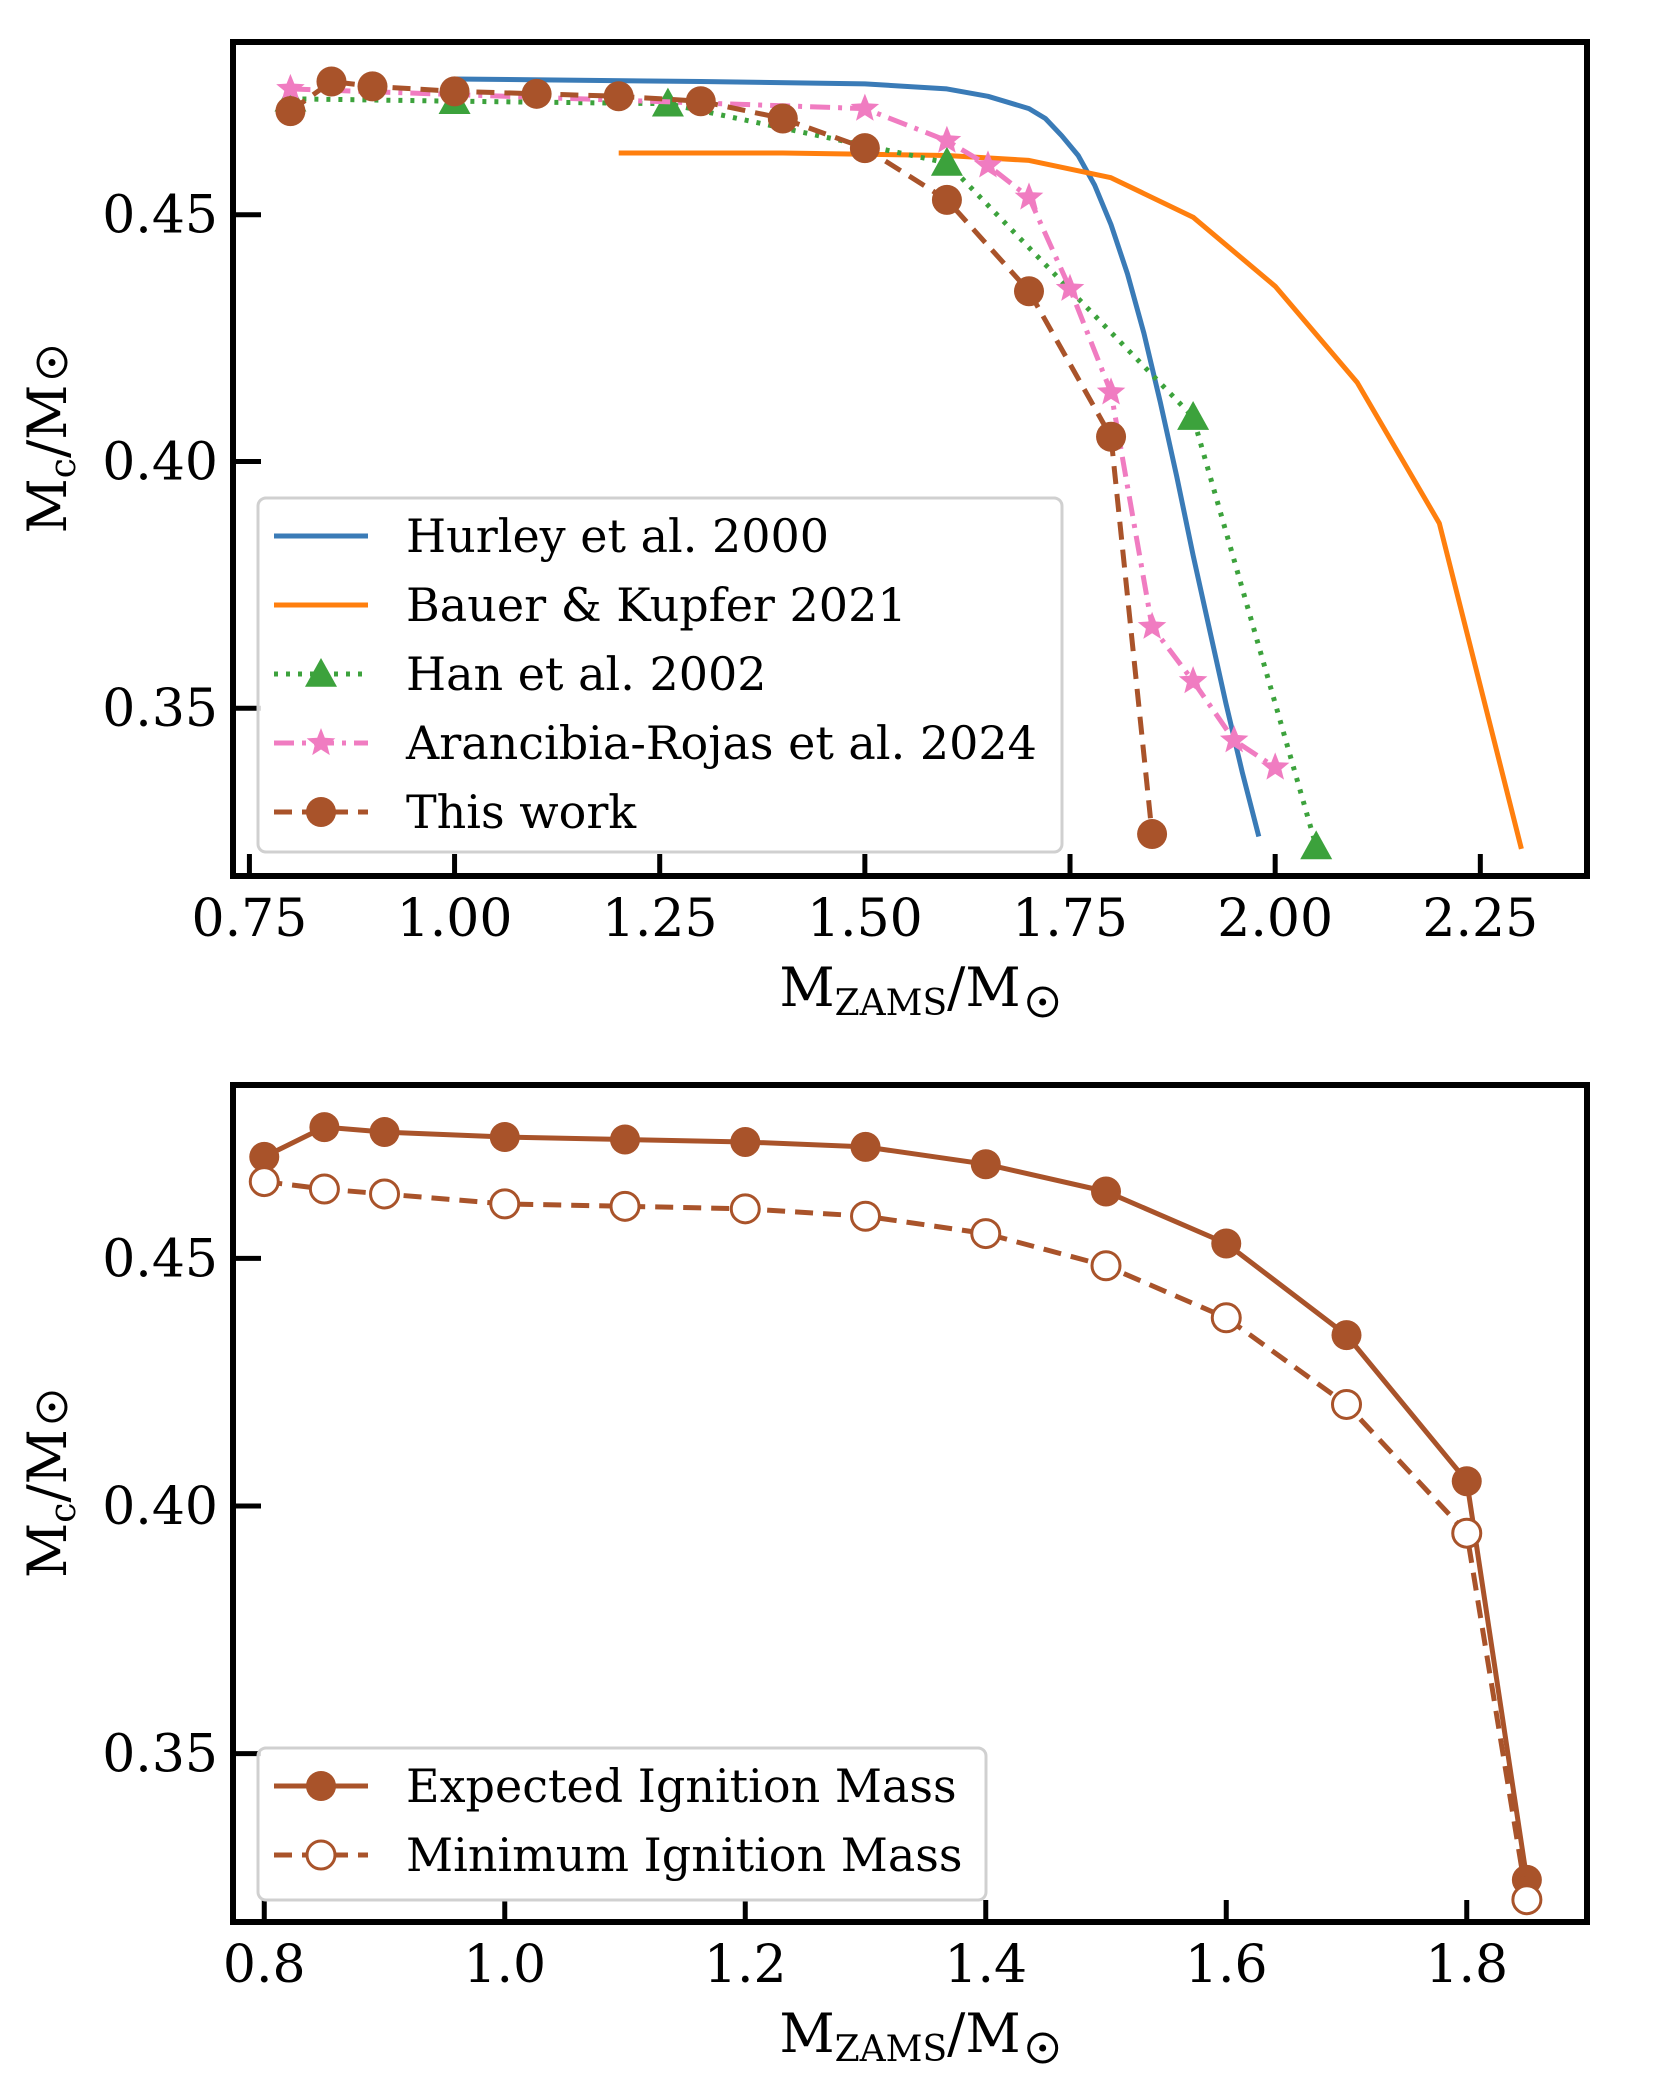 The image size is (1661, 2076). What do you see at coordinates (1226, 1965) in the screenshot?
I see `x-tick-label: 1.6` at bounding box center [1226, 1965].